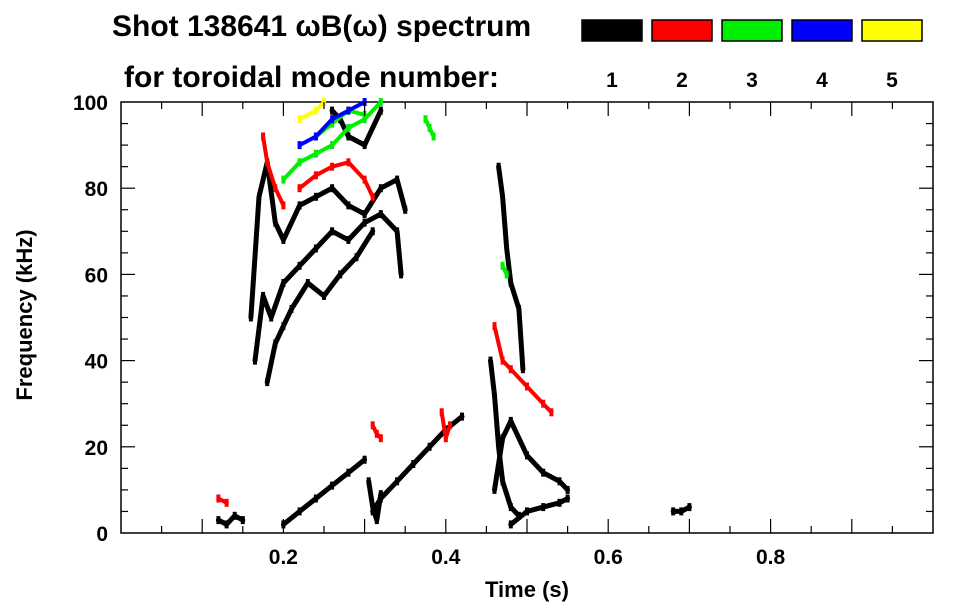 The width and height of the screenshot is (963, 615). I want to click on y-tick-label: 40, so click(96, 362).